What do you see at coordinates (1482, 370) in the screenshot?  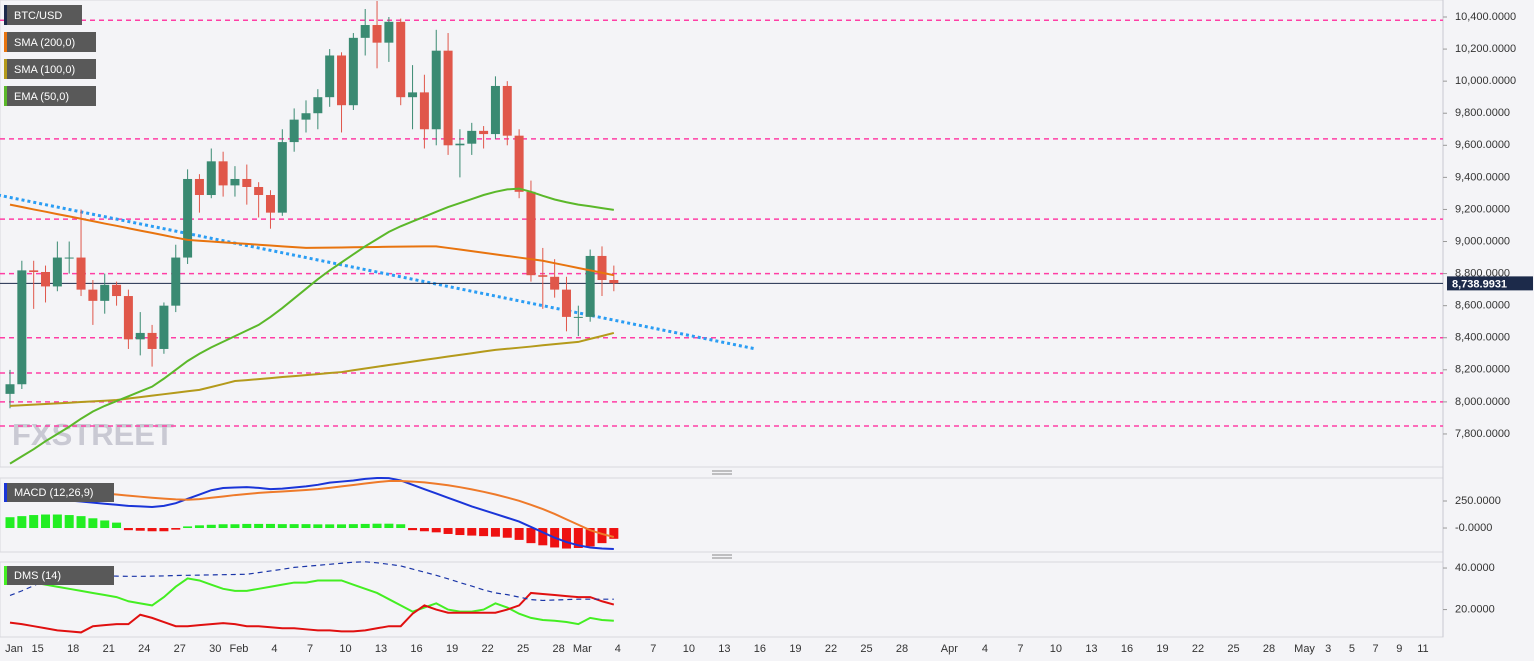 I see `y-tick-label: 8,200.0000` at bounding box center [1482, 370].